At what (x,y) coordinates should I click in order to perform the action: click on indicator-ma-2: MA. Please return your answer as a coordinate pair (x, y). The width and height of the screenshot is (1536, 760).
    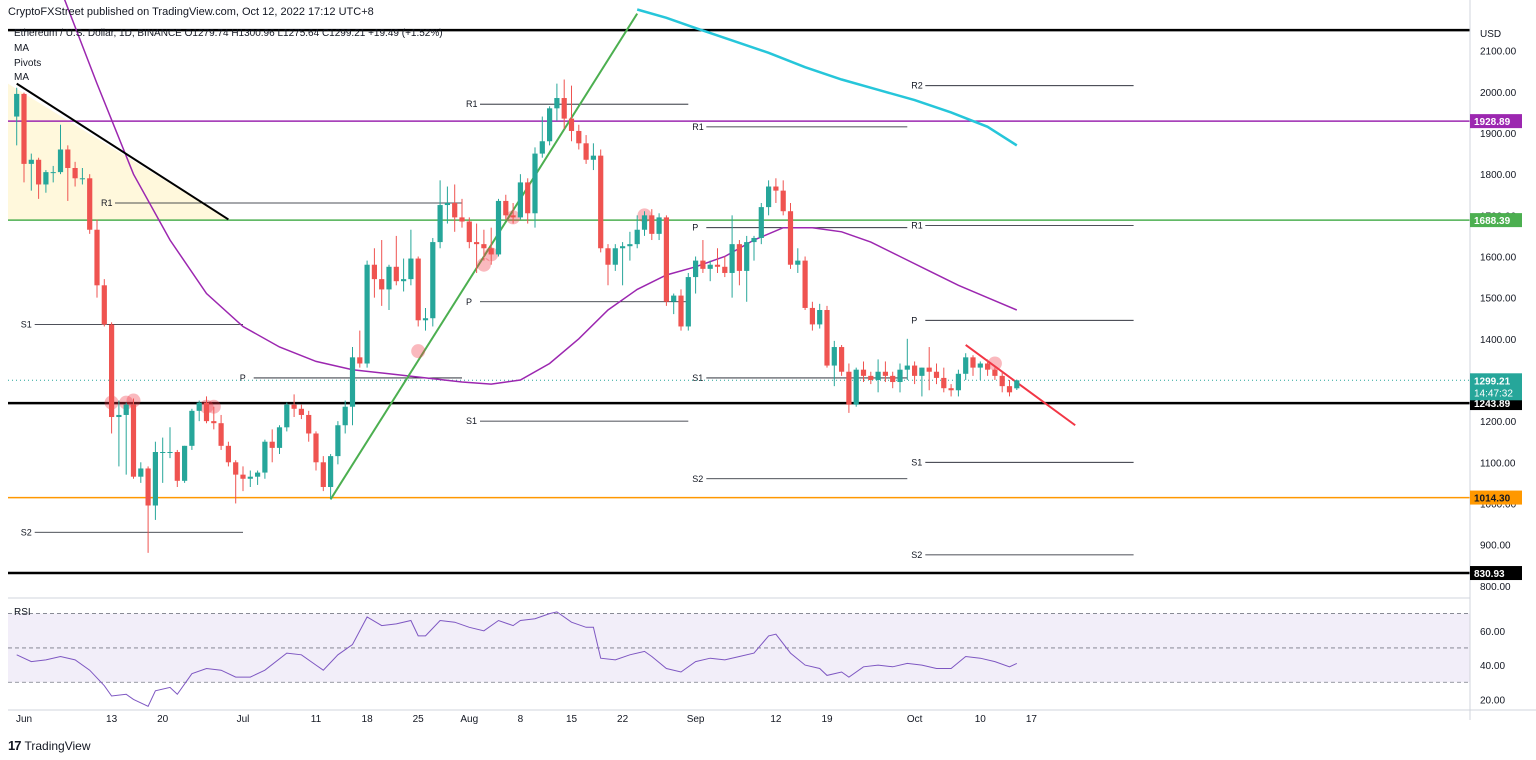
    Looking at the image, I should click on (21, 77).